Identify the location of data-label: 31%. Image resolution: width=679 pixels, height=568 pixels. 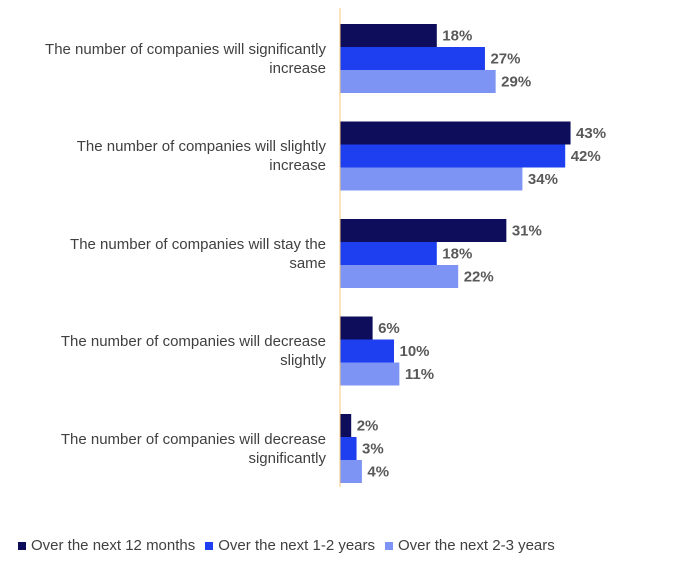
(527, 231).